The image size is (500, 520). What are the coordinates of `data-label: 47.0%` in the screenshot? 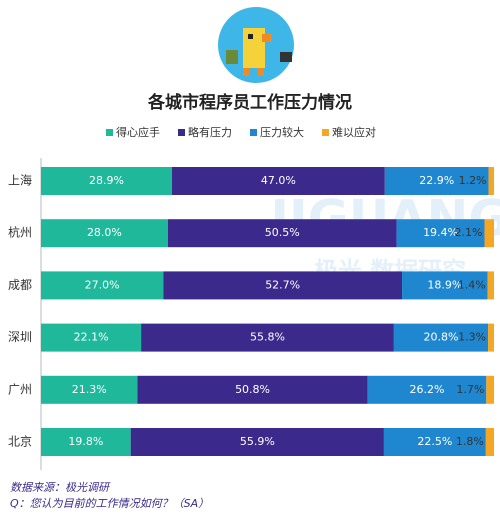 It's located at (278, 180).